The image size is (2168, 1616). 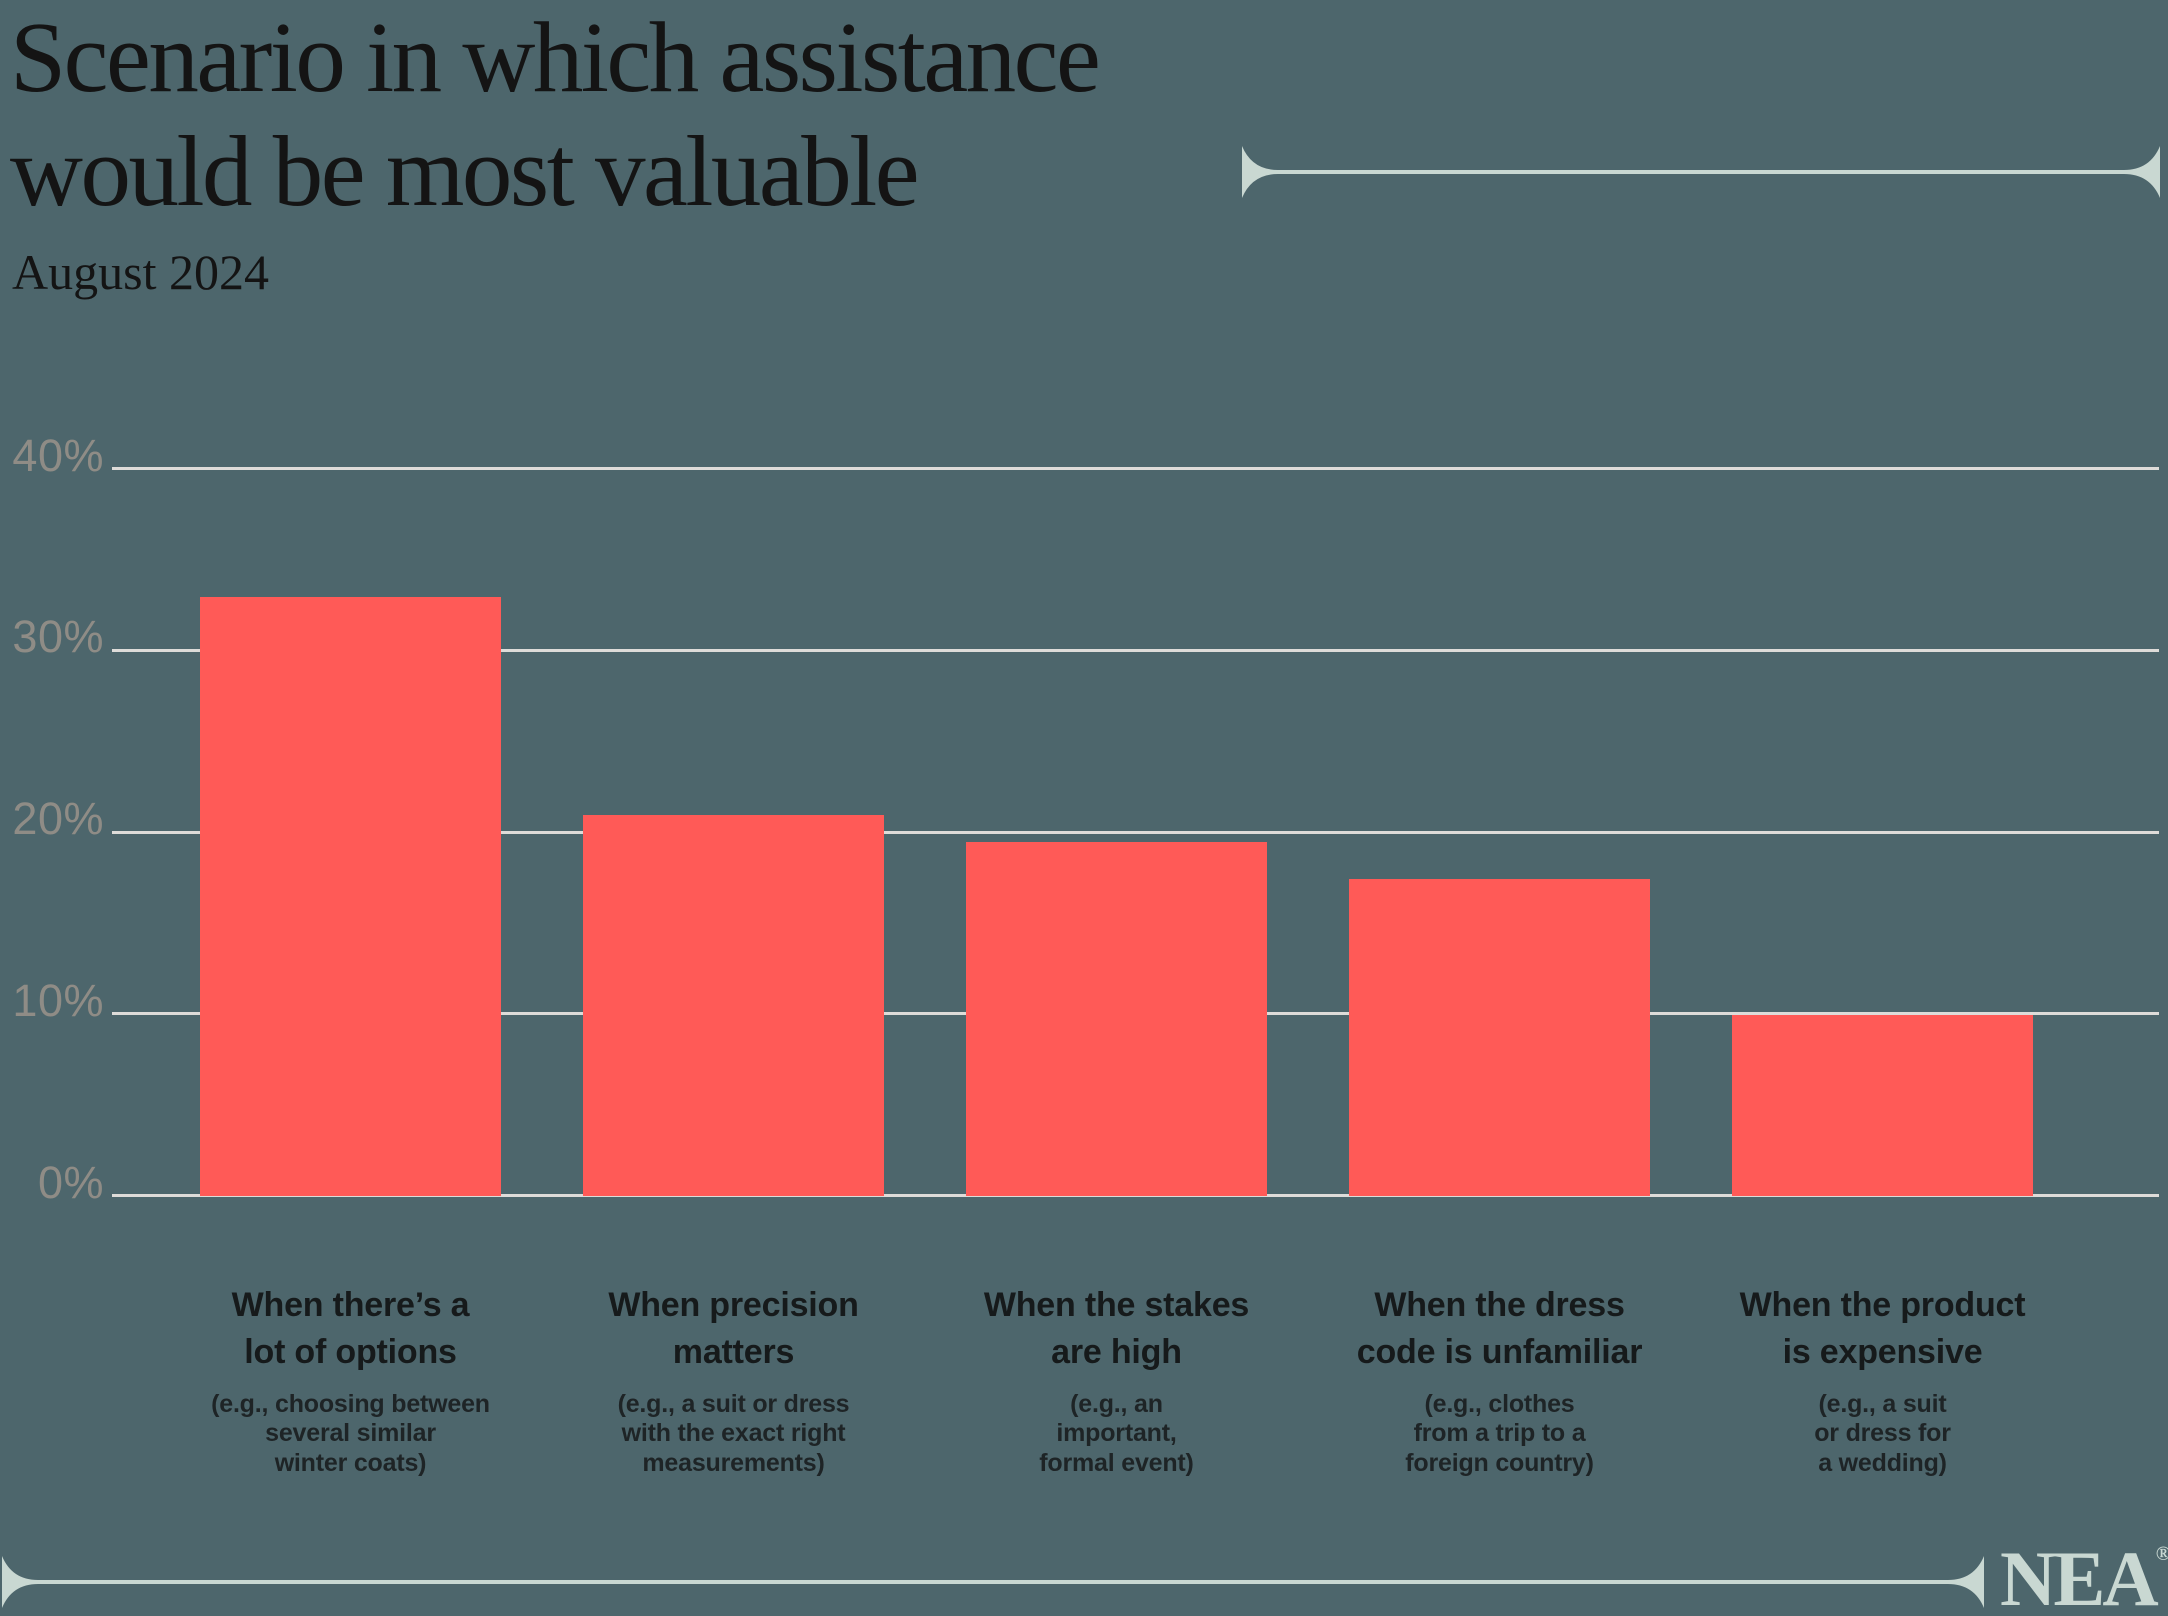 I want to click on category-label-line: is expensive, so click(x=1882, y=1351).